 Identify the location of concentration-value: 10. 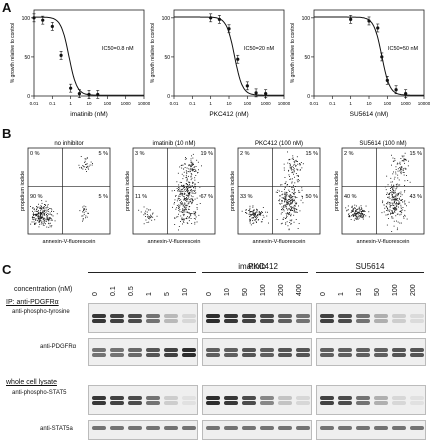
(359, 292).